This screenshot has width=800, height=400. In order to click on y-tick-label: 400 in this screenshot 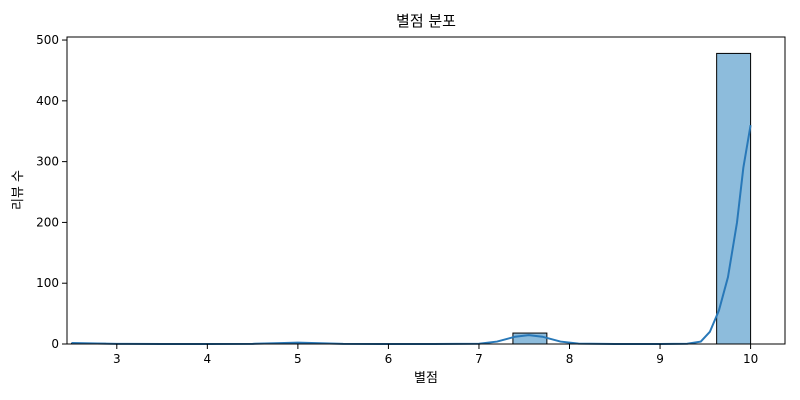, I will do `click(47, 101)`.